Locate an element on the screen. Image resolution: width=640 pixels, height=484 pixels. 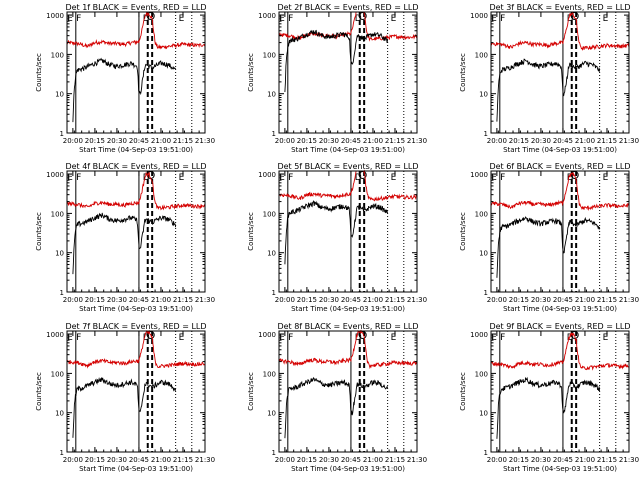
panel-title: Det 7f BLACK = Events, RED = LLD is located at coordinates (135, 326).